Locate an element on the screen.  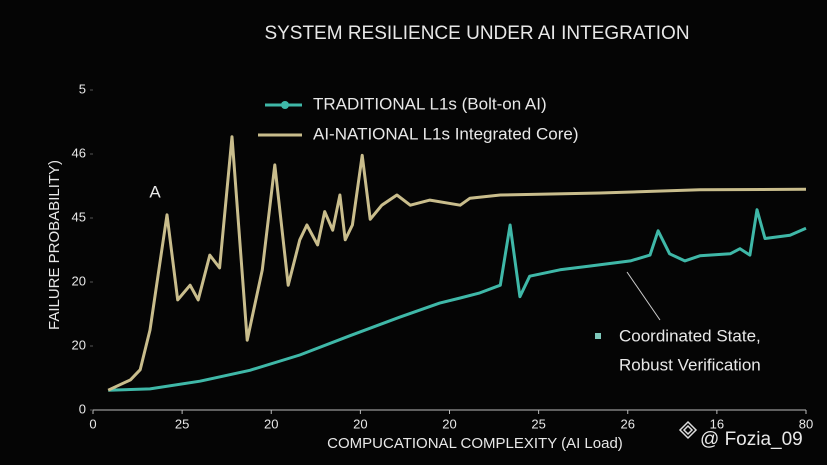
y-tick-label: 46 is located at coordinates (79, 152).